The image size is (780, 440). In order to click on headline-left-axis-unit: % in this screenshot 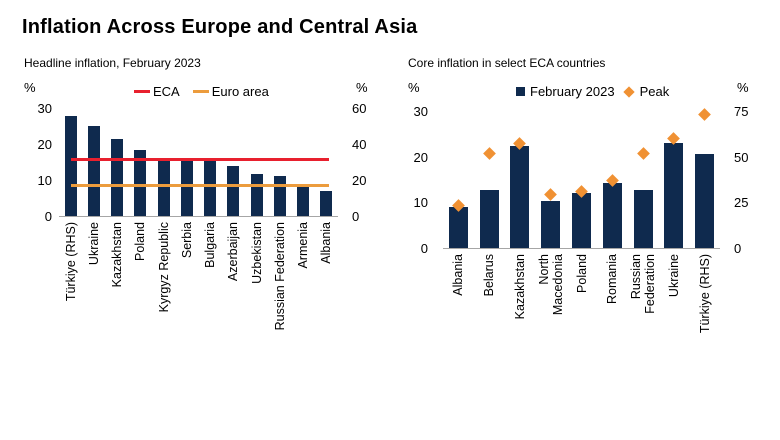, I will do `click(30, 87)`.